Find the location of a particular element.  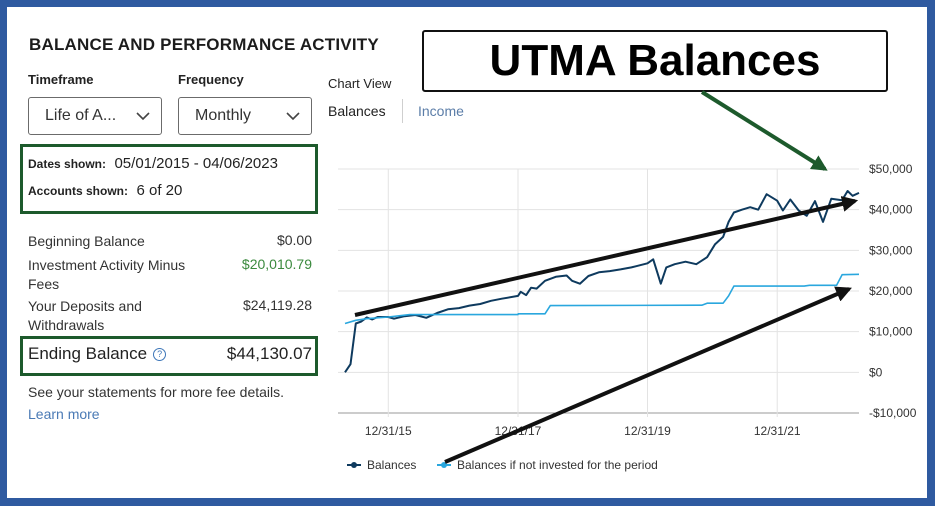

frequency-value: Monthly is located at coordinates (223, 115).